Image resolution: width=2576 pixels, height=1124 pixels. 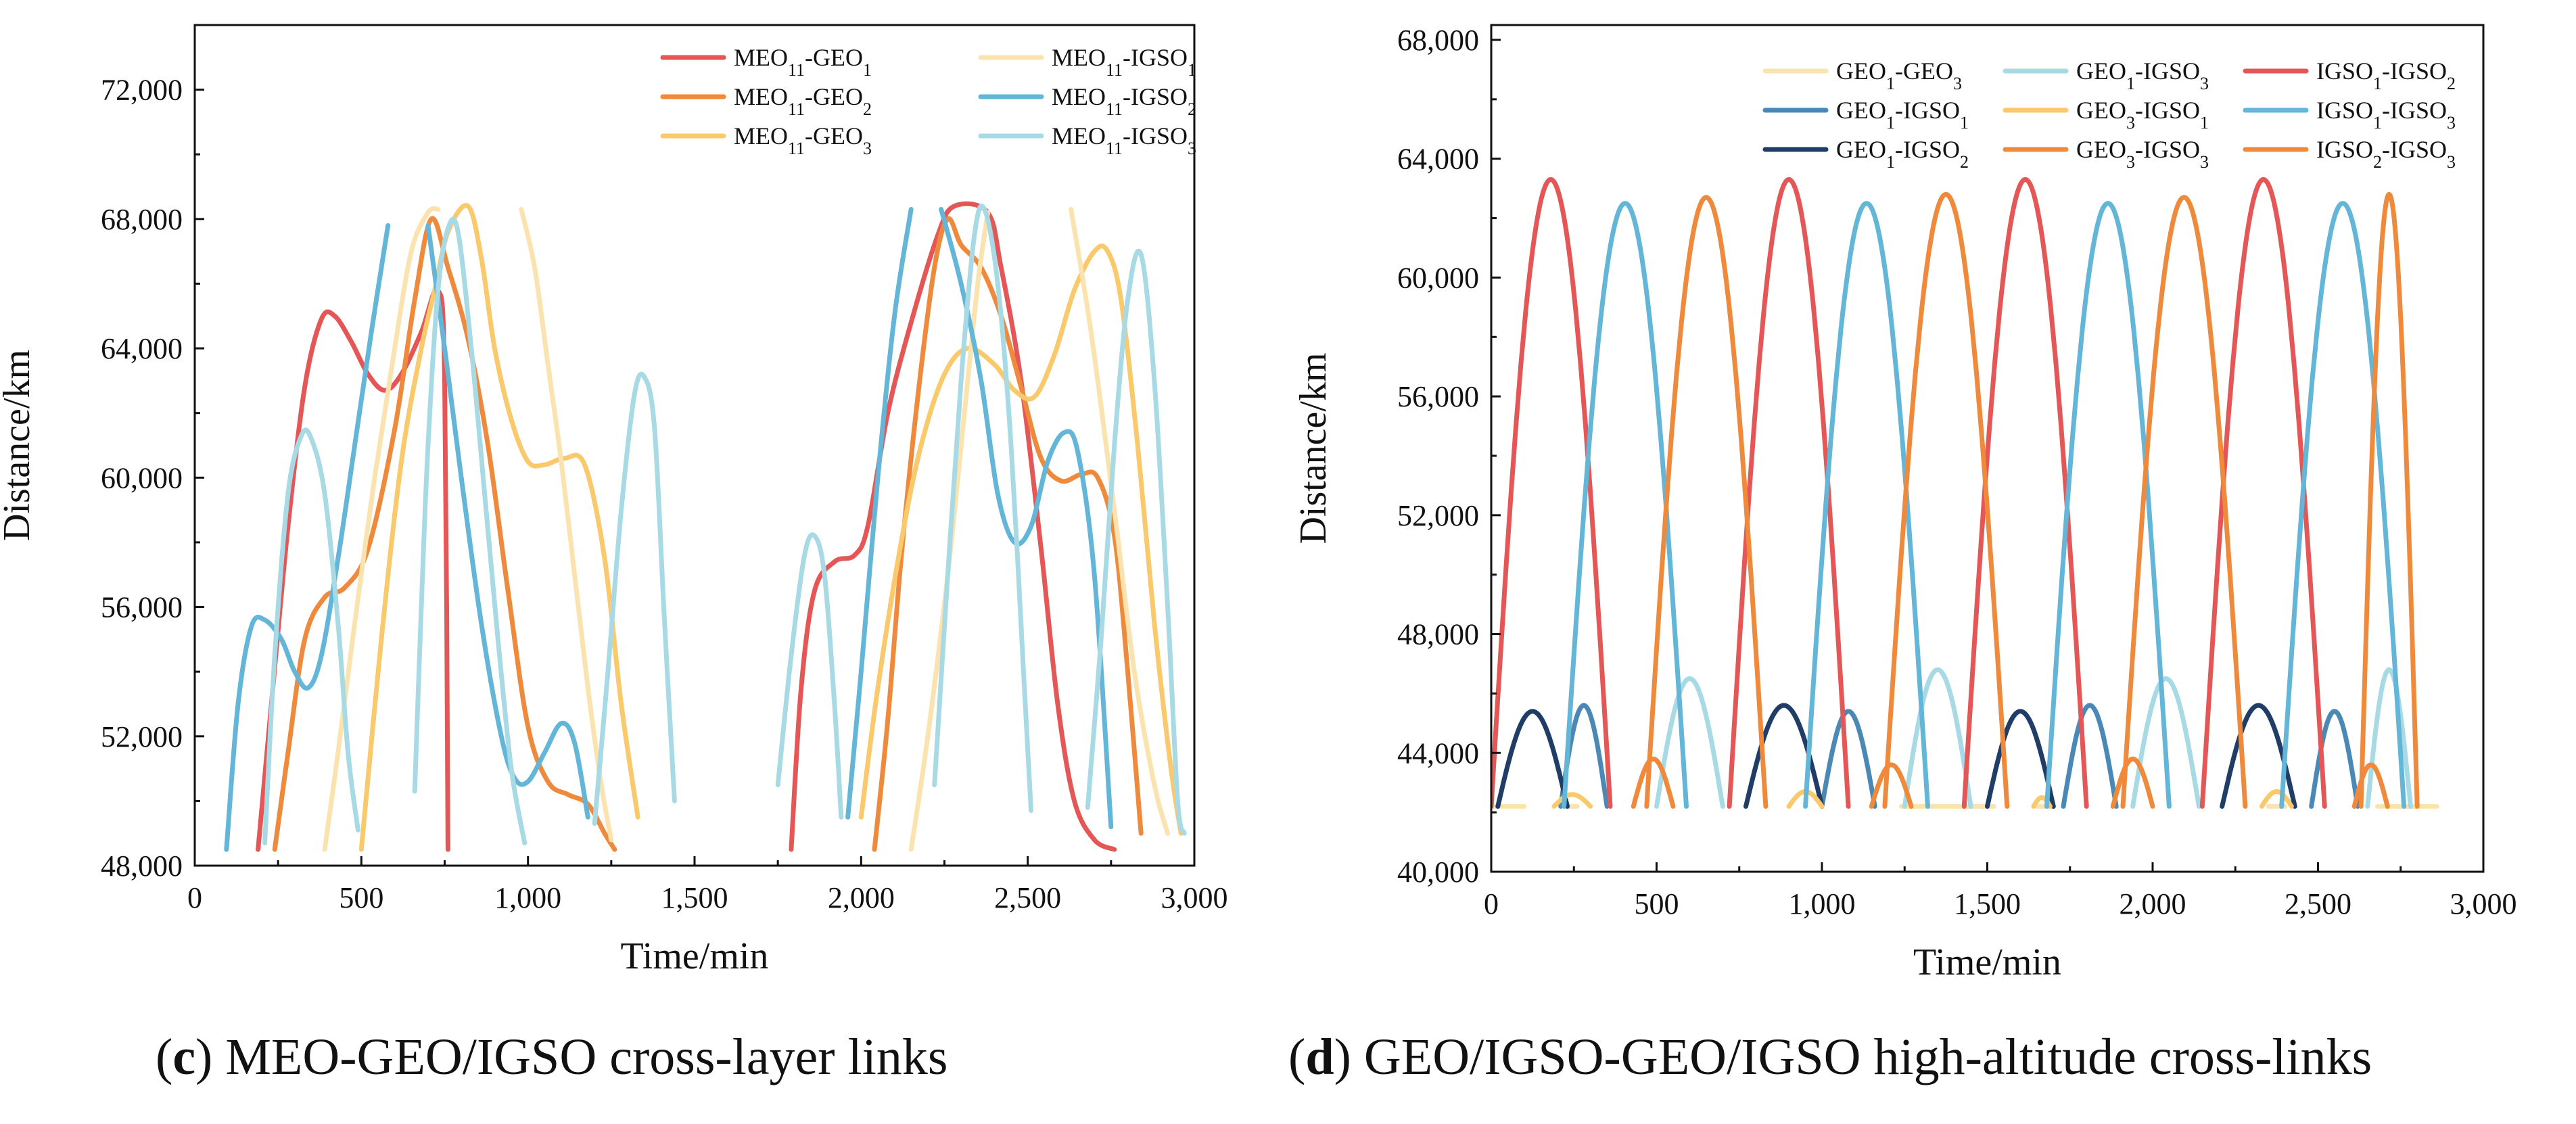 I want to click on legend-item-GEO1-IGSO2: GEO1-IGSO2, so click(x=1865, y=154).